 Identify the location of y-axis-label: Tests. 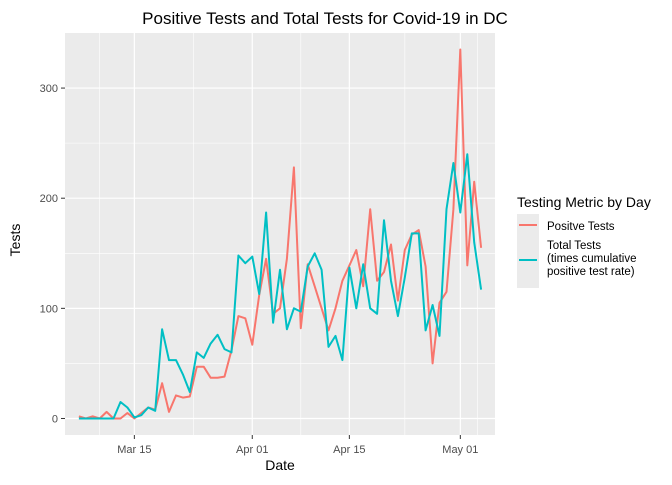
(15, 240).